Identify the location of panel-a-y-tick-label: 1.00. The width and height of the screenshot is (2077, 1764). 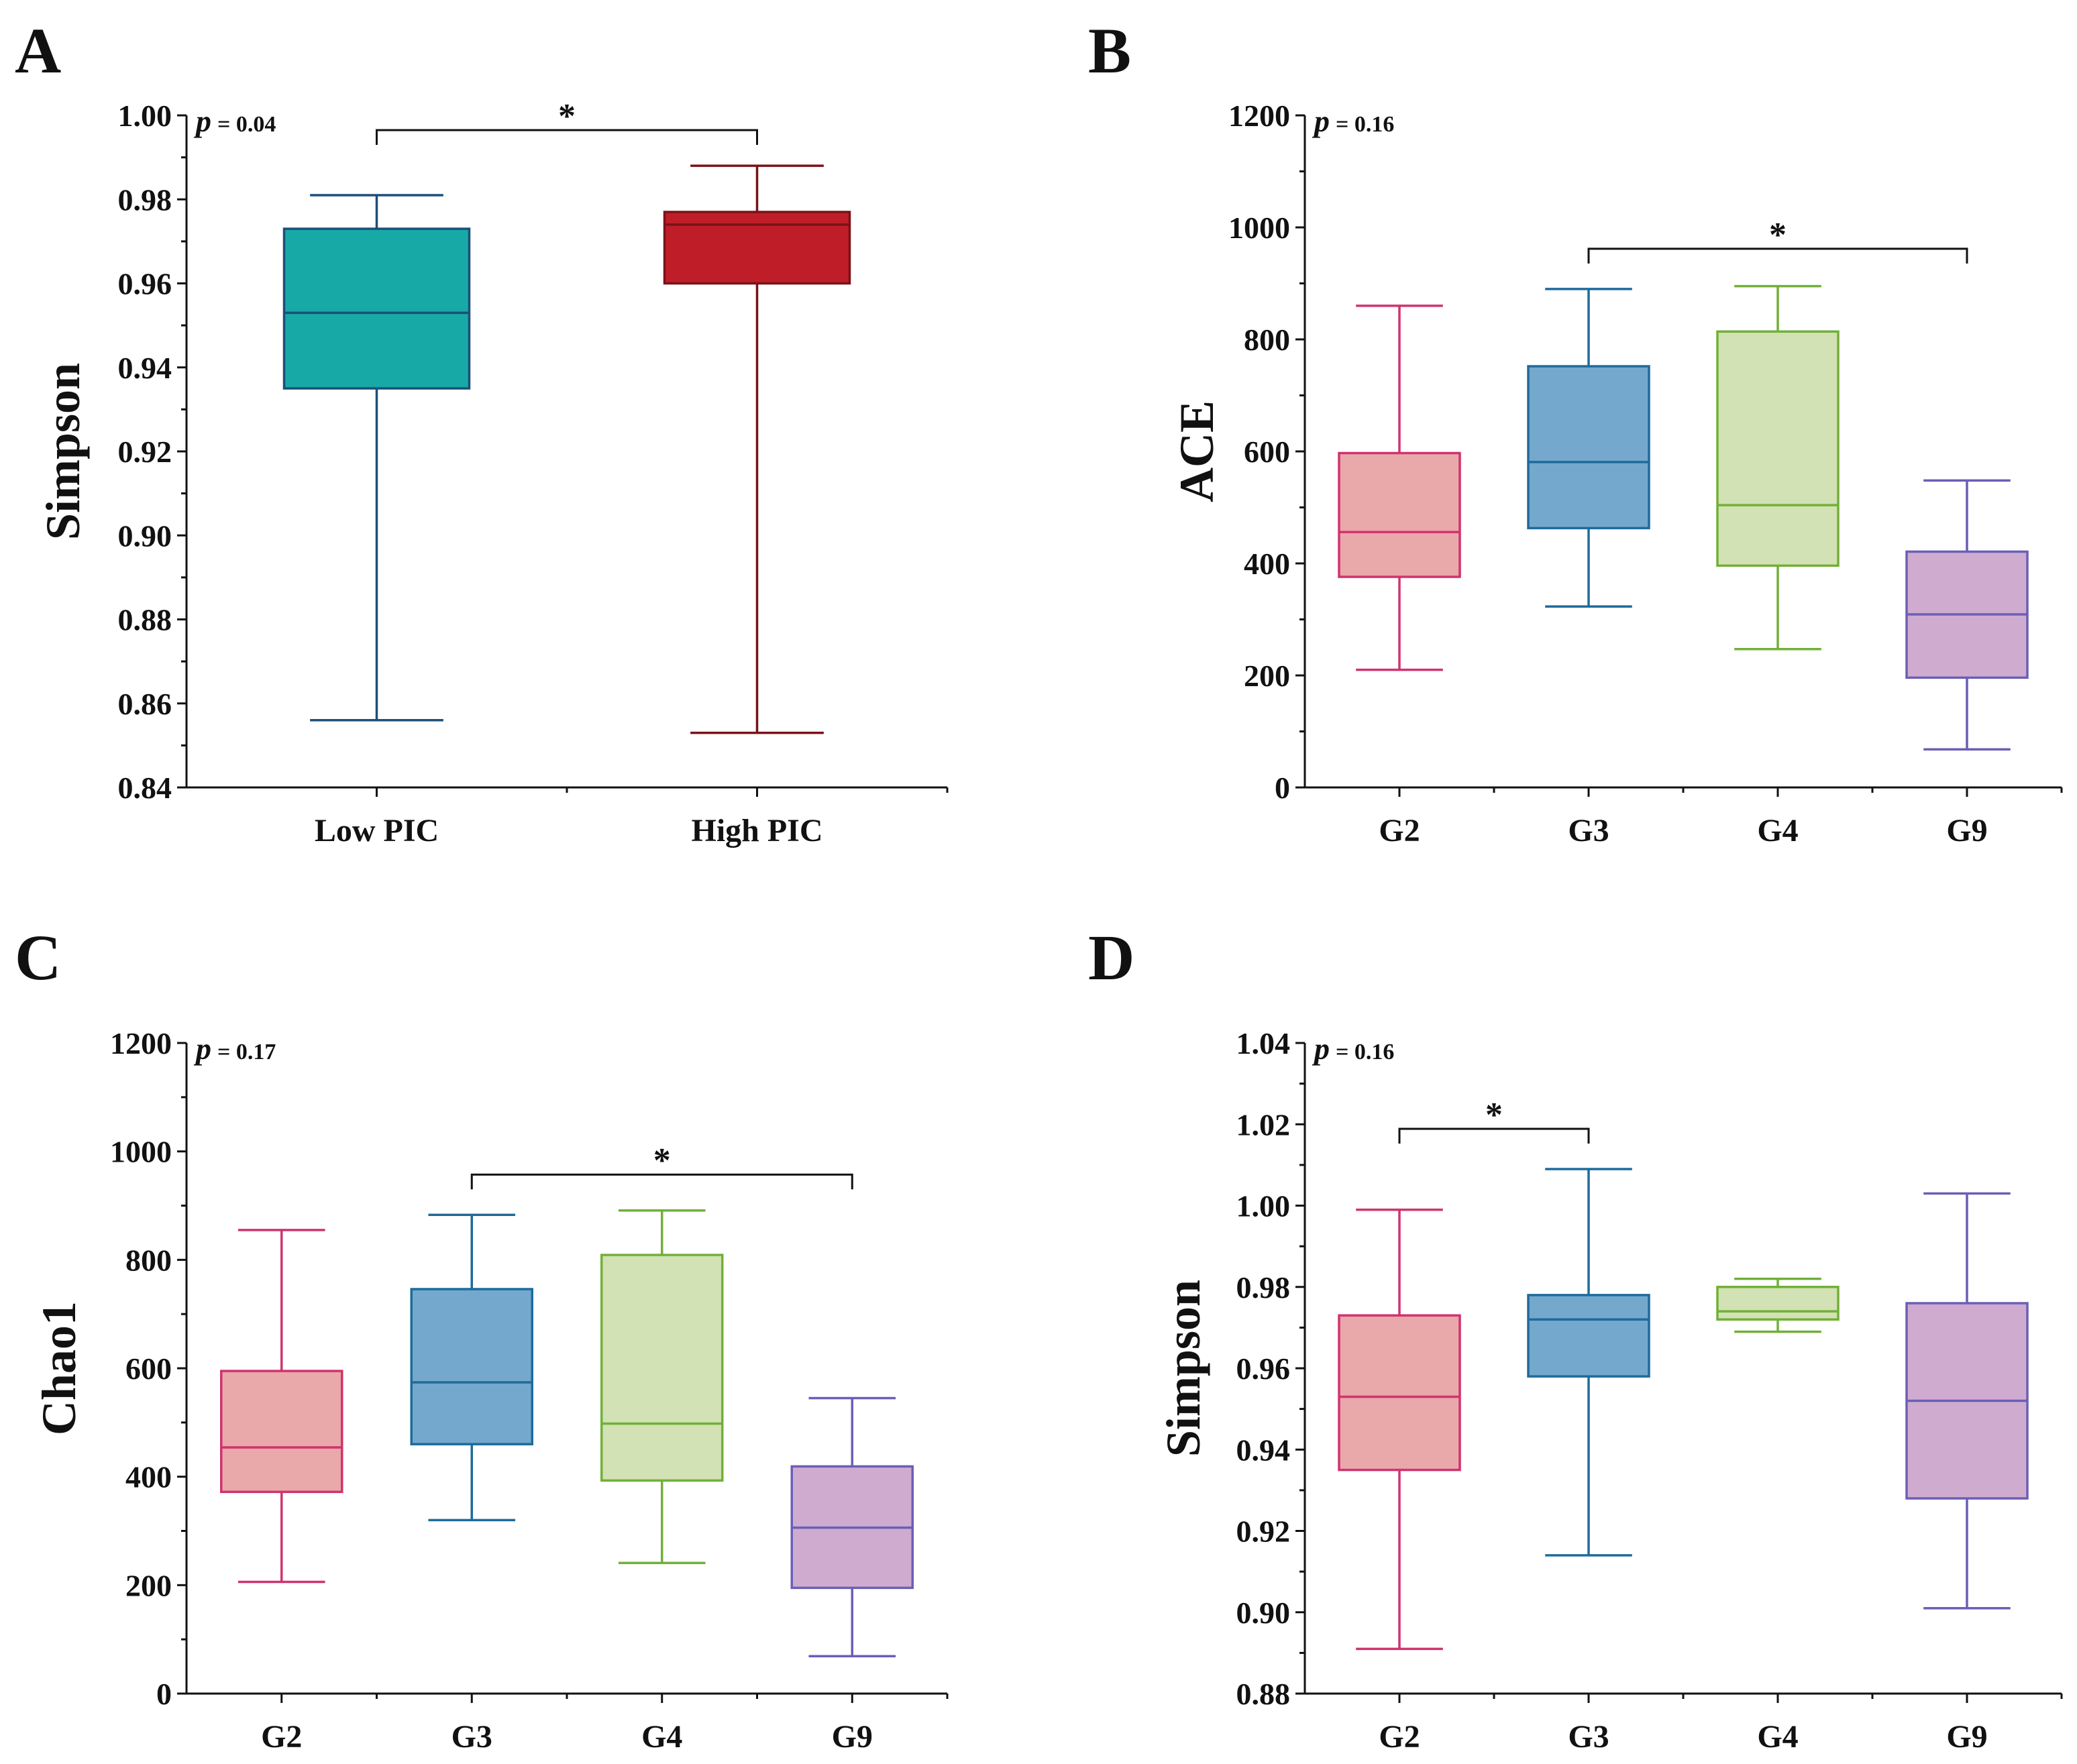
(145, 116).